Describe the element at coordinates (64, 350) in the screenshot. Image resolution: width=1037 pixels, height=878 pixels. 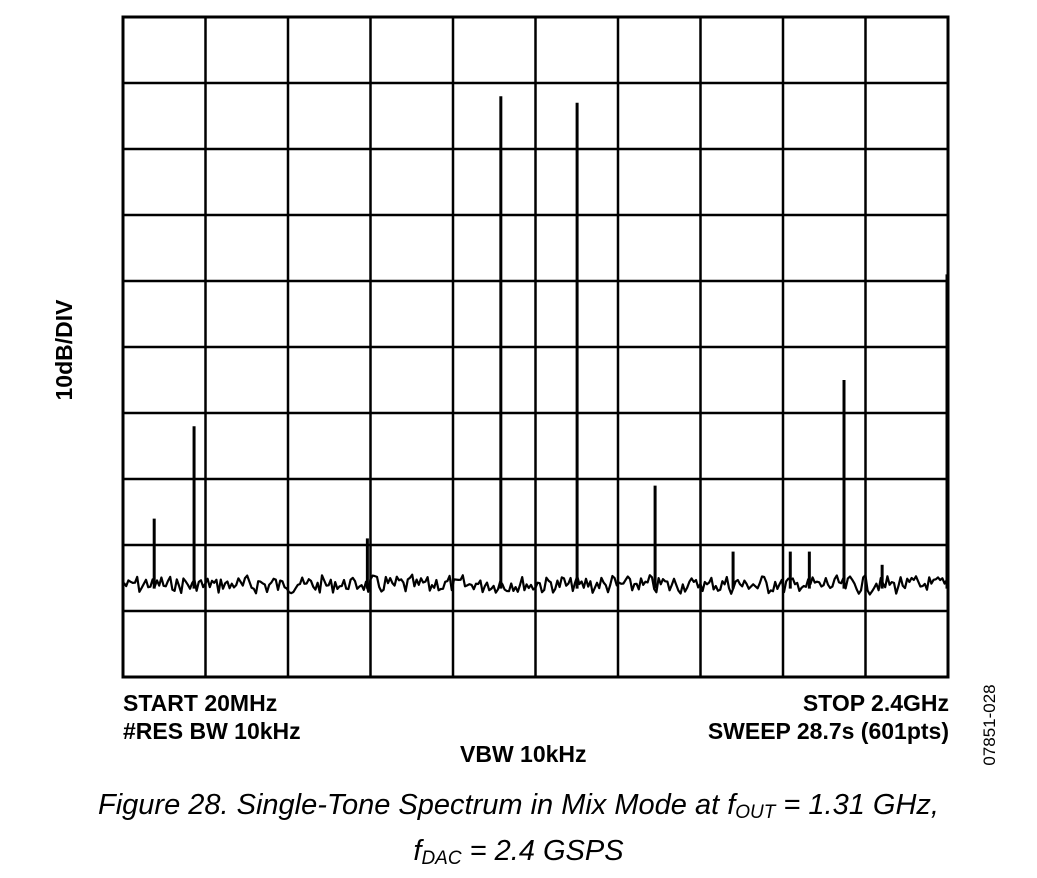
I see `y-axis-label: 10dB/DIV` at that location.